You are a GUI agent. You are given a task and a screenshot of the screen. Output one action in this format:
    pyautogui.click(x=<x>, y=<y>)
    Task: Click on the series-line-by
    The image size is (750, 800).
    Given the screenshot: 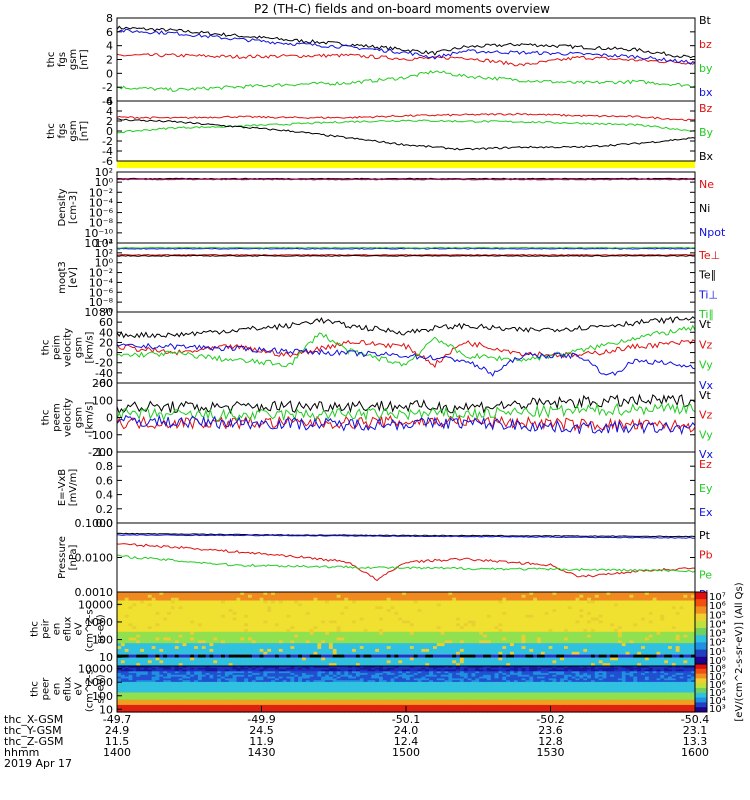 What is the action you would take?
    pyautogui.click(x=406, y=81)
    